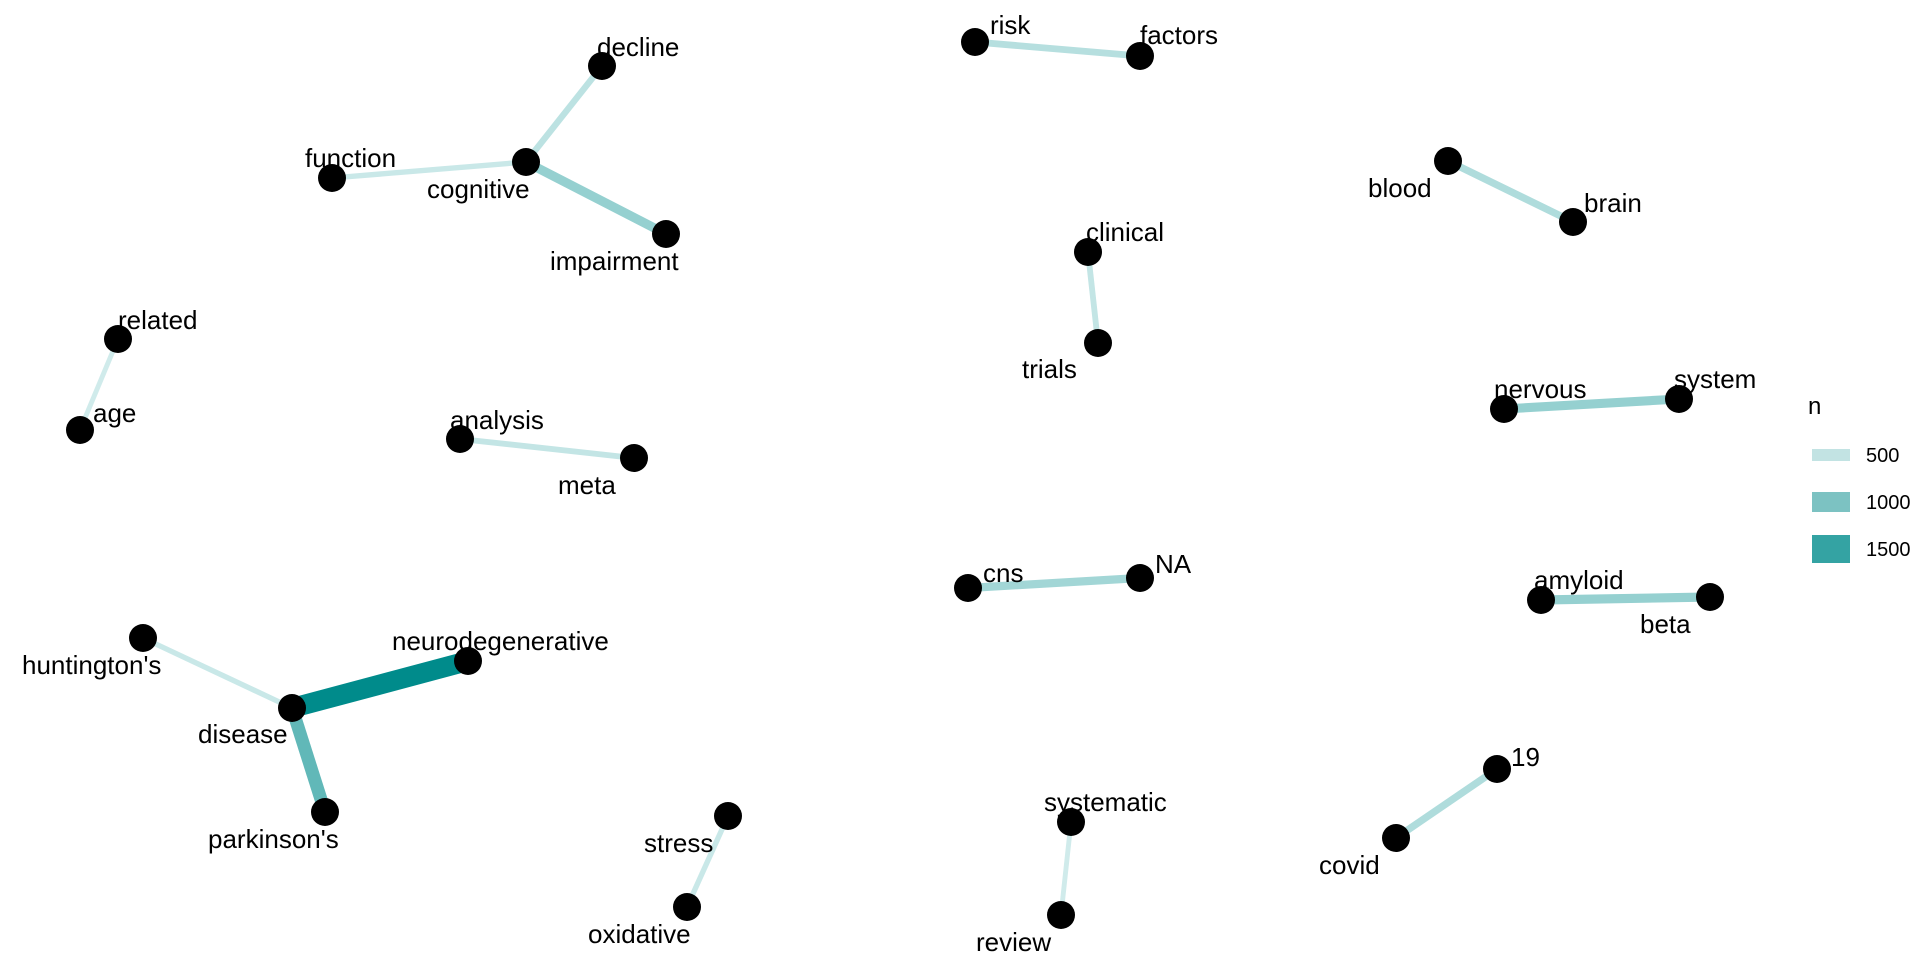  Describe the element at coordinates (1525, 757) in the screenshot. I see `node-label-n19: 19` at that location.